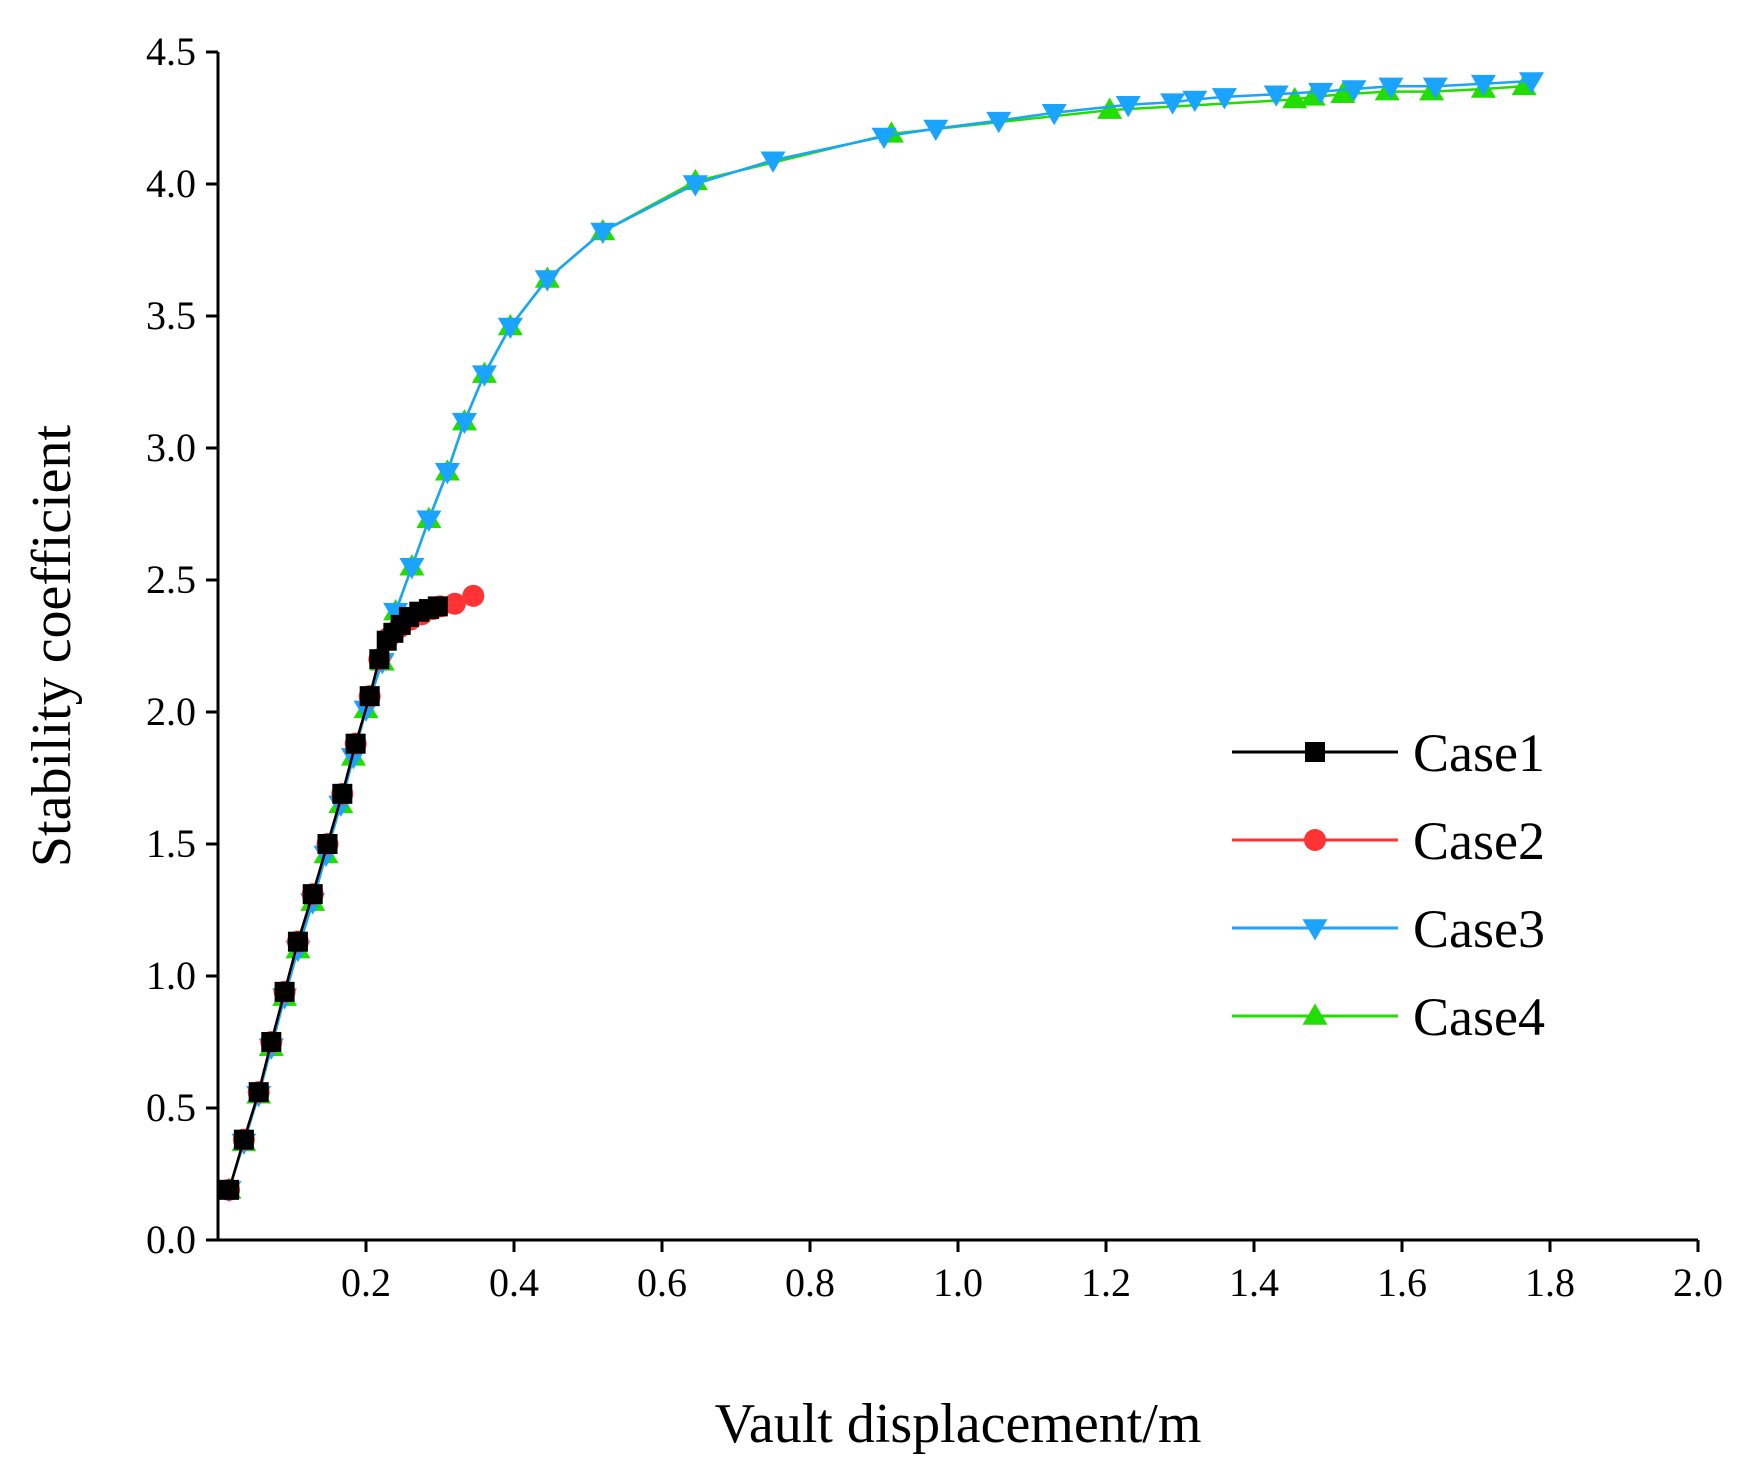 Image resolution: width=1737 pixels, height=1472 pixels. What do you see at coordinates (171, 579) in the screenshot?
I see `y-tick-label: 2.5` at bounding box center [171, 579].